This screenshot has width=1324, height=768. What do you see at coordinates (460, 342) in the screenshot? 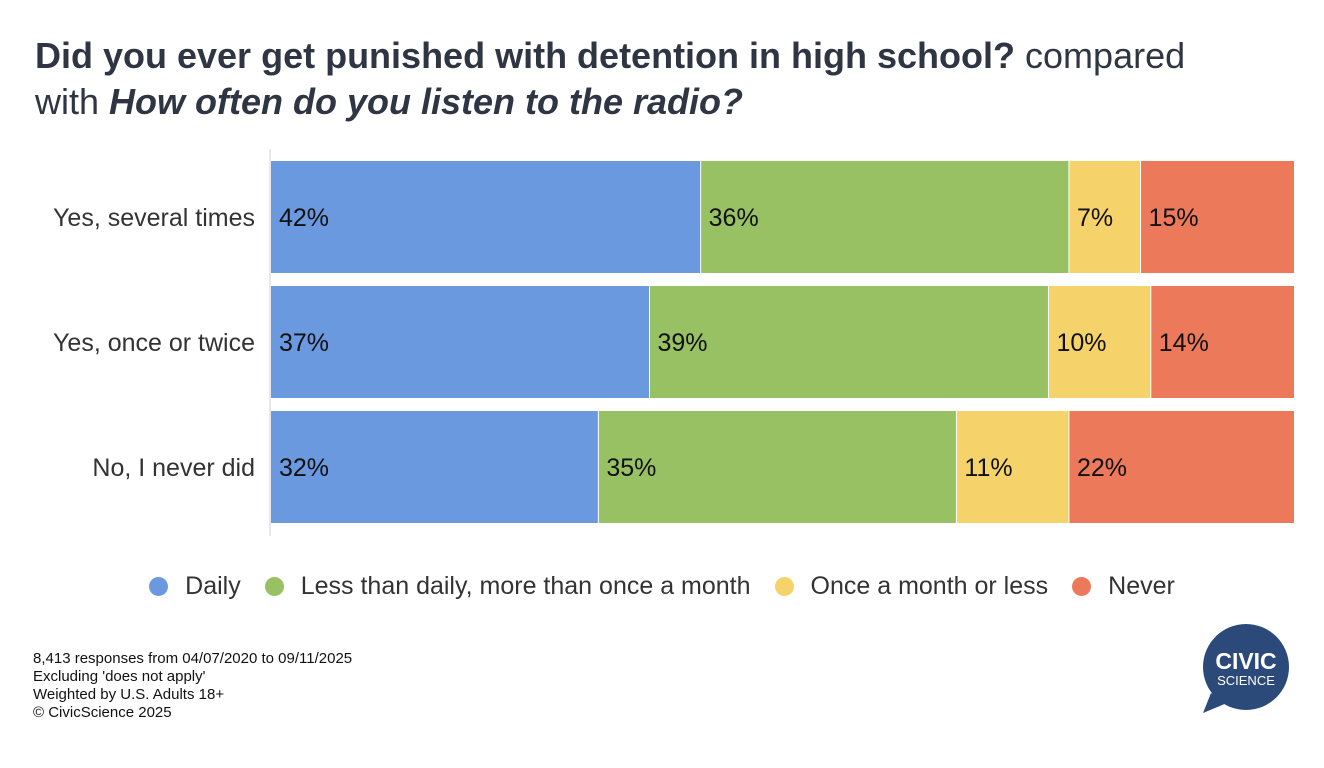
I see `bar-yes-once-or-twice-daily` at bounding box center [460, 342].